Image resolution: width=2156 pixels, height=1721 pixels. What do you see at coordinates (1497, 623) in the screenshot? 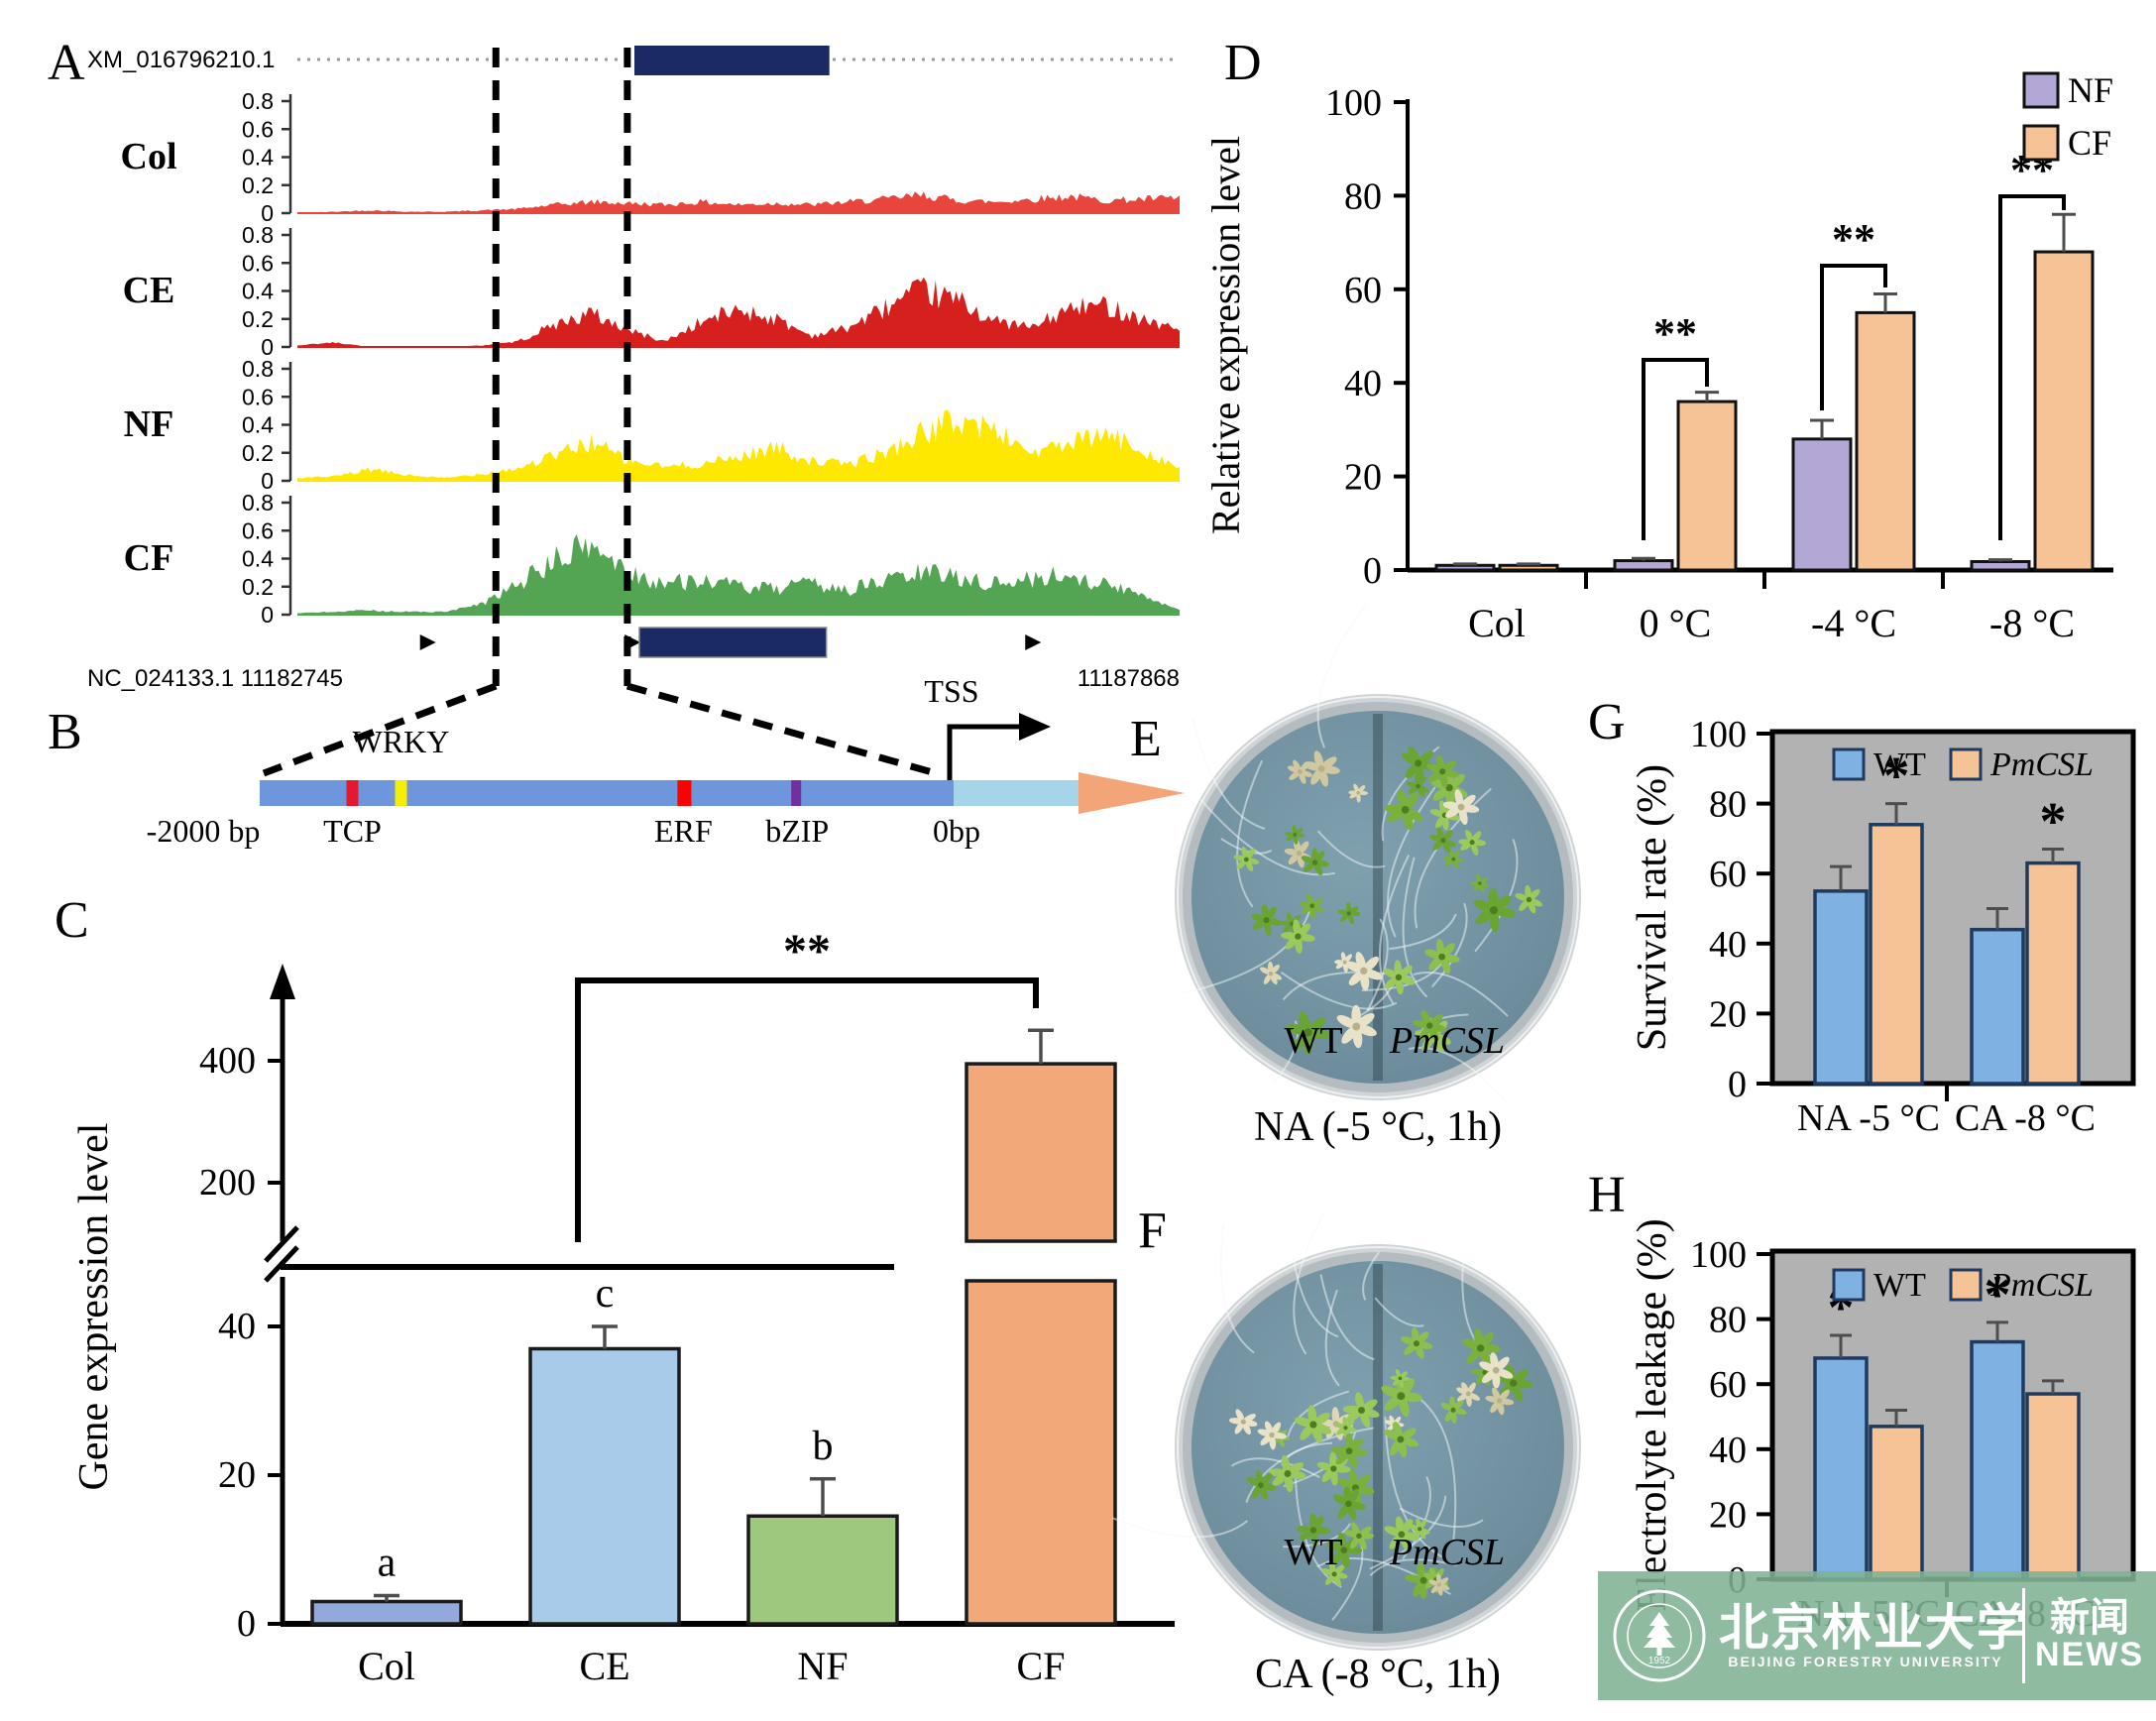
I see `x-category-label: Col` at bounding box center [1497, 623].